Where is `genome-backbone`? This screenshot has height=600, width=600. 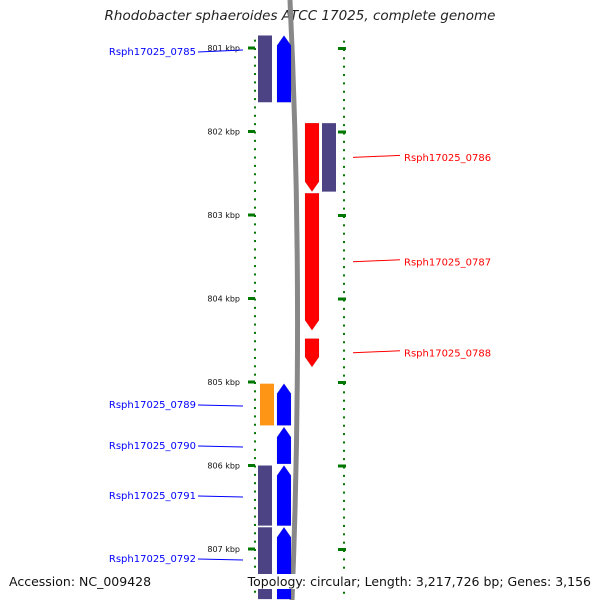 genome-backbone is located at coordinates (294, 300).